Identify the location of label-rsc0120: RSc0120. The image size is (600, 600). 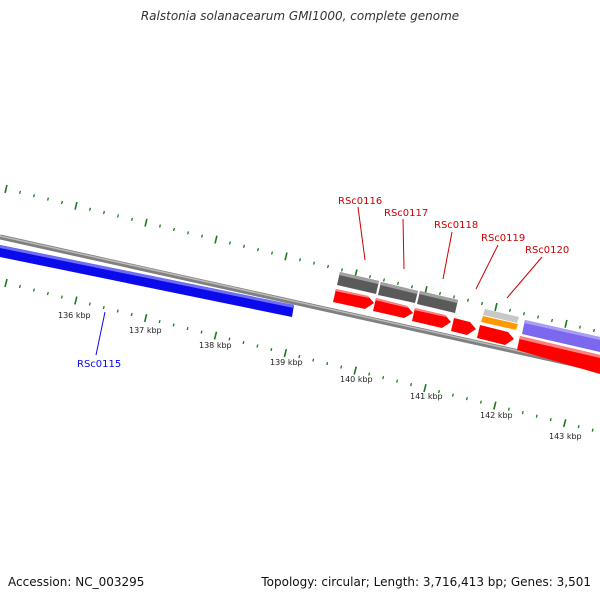
(547, 250).